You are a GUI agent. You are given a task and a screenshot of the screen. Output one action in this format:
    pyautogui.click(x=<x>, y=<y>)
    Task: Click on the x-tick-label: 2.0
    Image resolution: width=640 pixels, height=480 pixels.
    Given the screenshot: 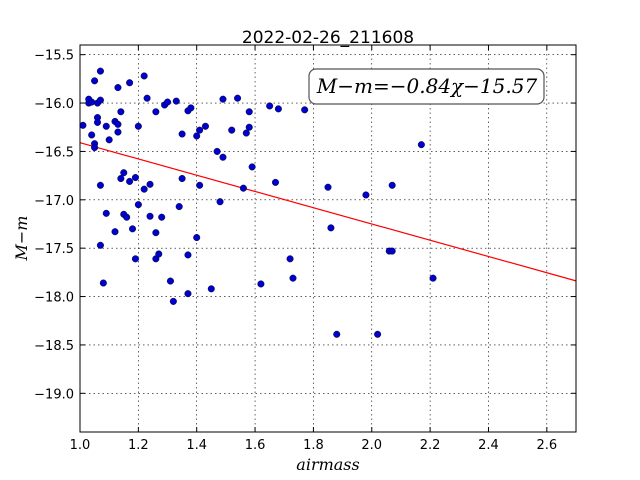 What is the action you would take?
    pyautogui.click(x=371, y=445)
    